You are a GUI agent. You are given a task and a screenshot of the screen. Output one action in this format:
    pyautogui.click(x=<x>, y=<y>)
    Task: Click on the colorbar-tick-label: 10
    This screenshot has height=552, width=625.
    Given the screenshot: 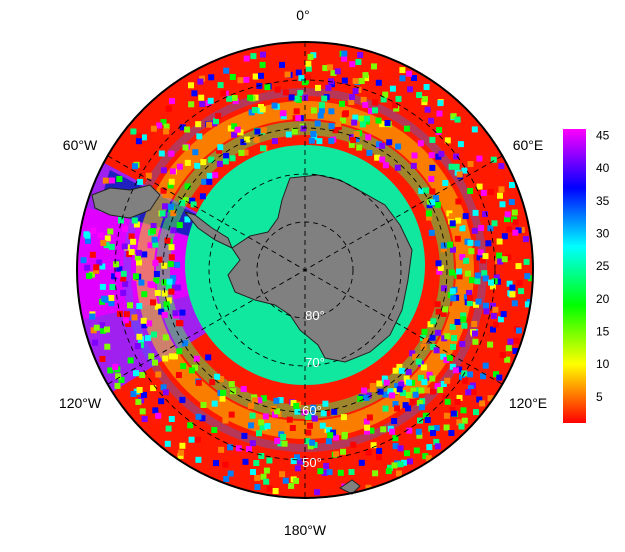 What is the action you would take?
    pyautogui.click(x=603, y=364)
    